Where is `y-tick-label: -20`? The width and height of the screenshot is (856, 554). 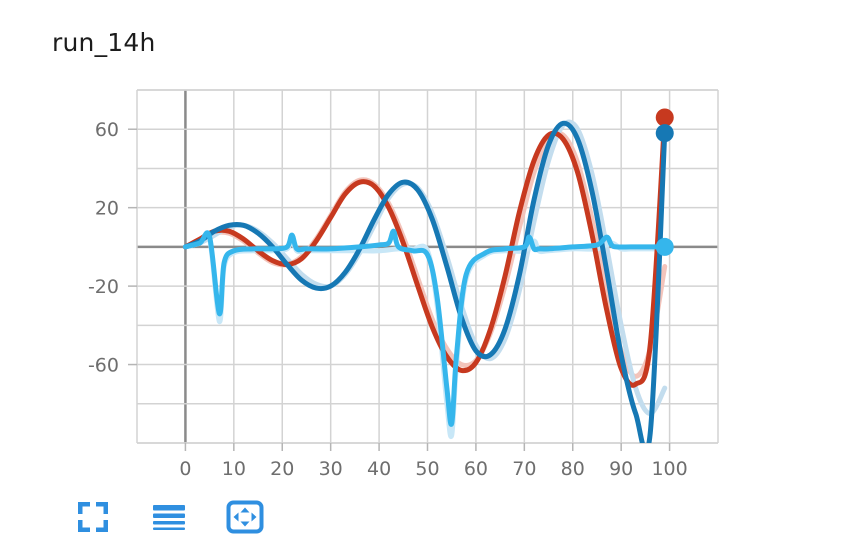
y-tick-label: -20 is located at coordinates (103, 287).